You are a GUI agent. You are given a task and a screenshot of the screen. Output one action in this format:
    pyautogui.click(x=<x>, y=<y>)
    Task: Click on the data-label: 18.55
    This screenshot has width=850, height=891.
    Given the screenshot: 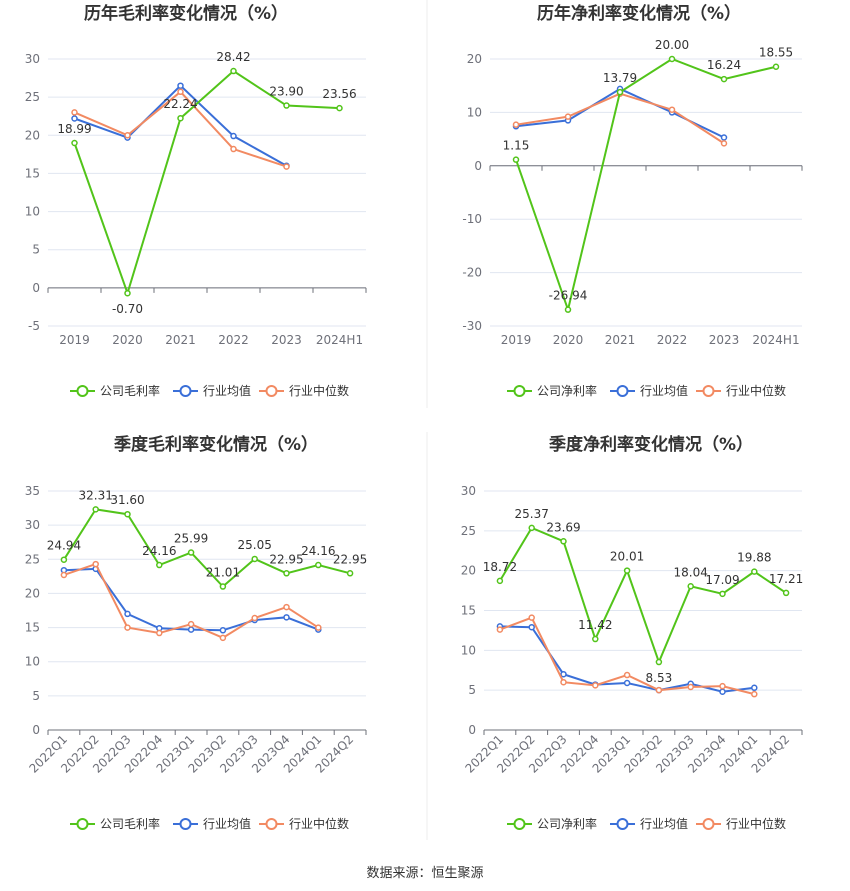 What is the action you would take?
    pyautogui.click(x=776, y=53)
    